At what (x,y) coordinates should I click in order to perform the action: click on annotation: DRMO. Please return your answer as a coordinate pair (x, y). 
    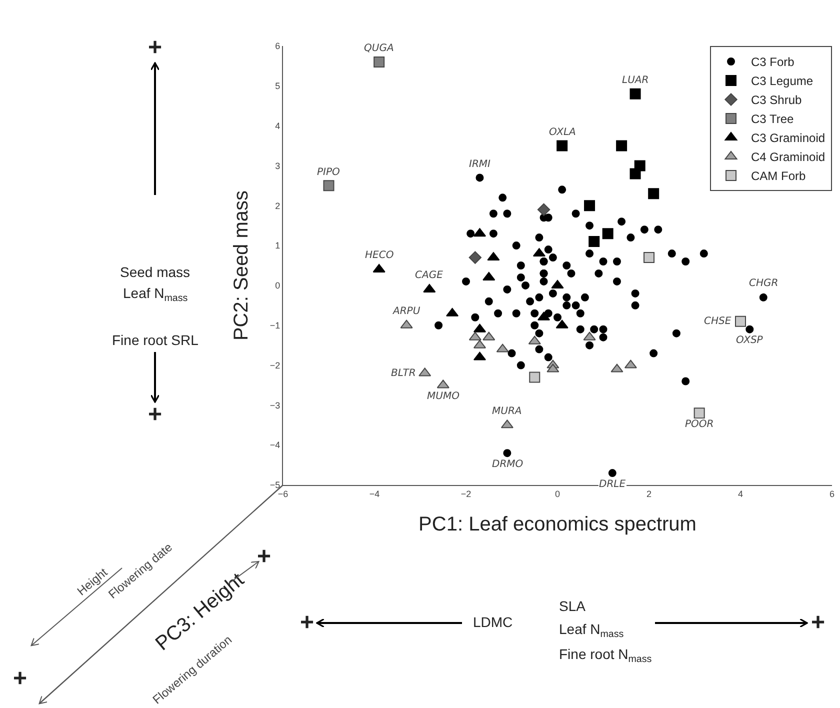
    Looking at the image, I should click on (508, 464).